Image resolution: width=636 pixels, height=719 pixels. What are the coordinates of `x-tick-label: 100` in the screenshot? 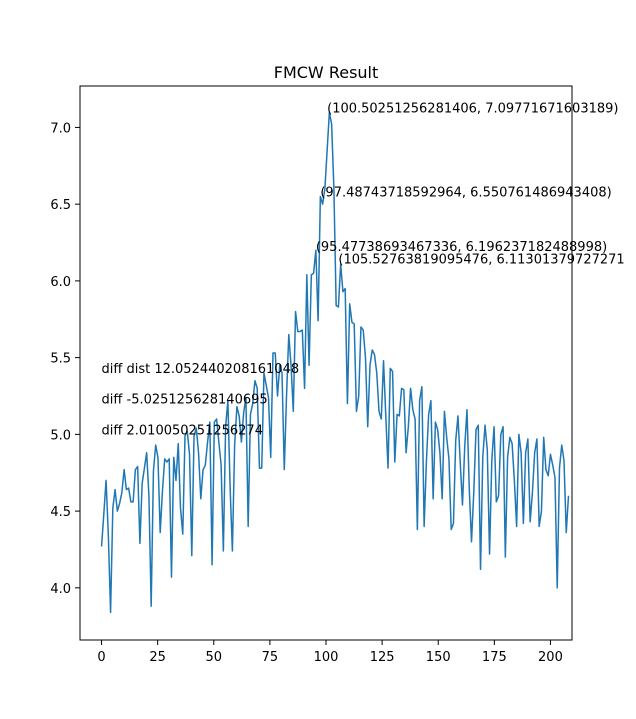 It's located at (326, 657).